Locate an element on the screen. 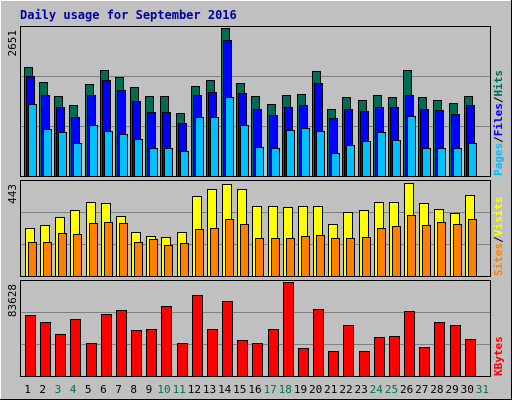  day-label: 30 is located at coordinates (467, 389).